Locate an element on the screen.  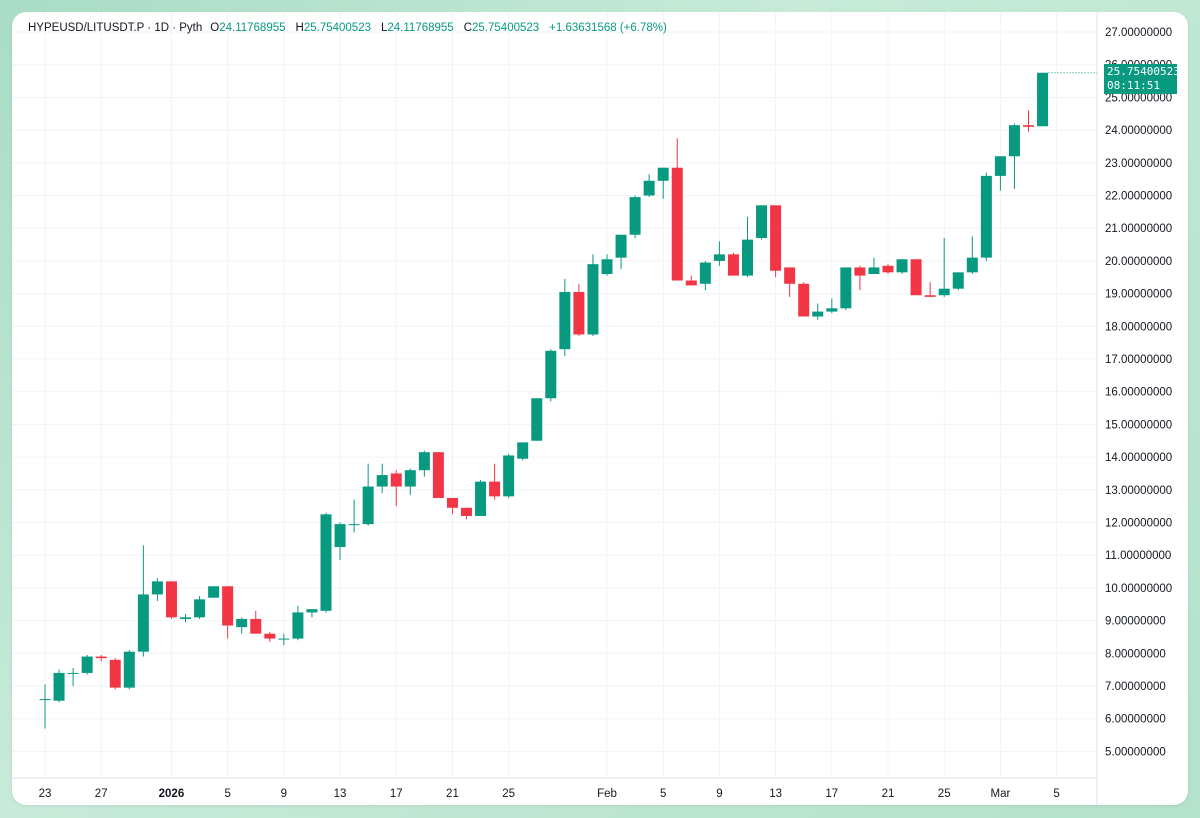
y-tick-label: 27.00000000 is located at coordinates (1138, 33).